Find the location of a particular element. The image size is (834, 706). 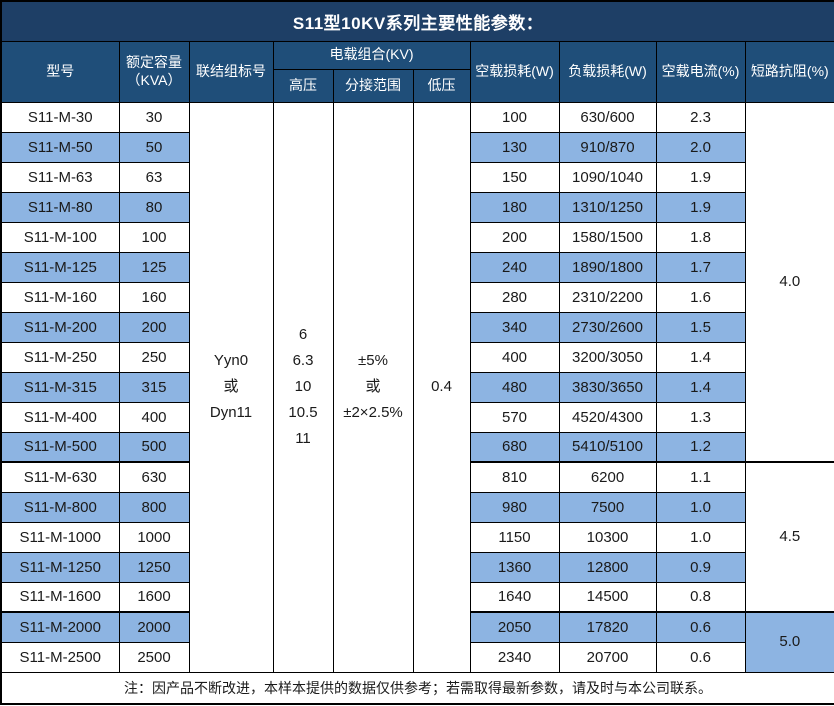

capacity-cell: 1000 is located at coordinates (154, 537).